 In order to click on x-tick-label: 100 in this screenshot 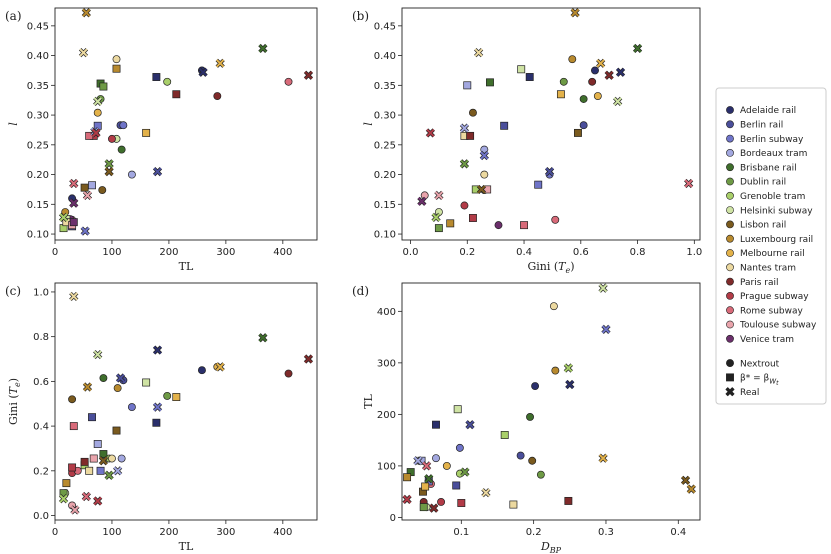, I will do `click(111, 252)`.